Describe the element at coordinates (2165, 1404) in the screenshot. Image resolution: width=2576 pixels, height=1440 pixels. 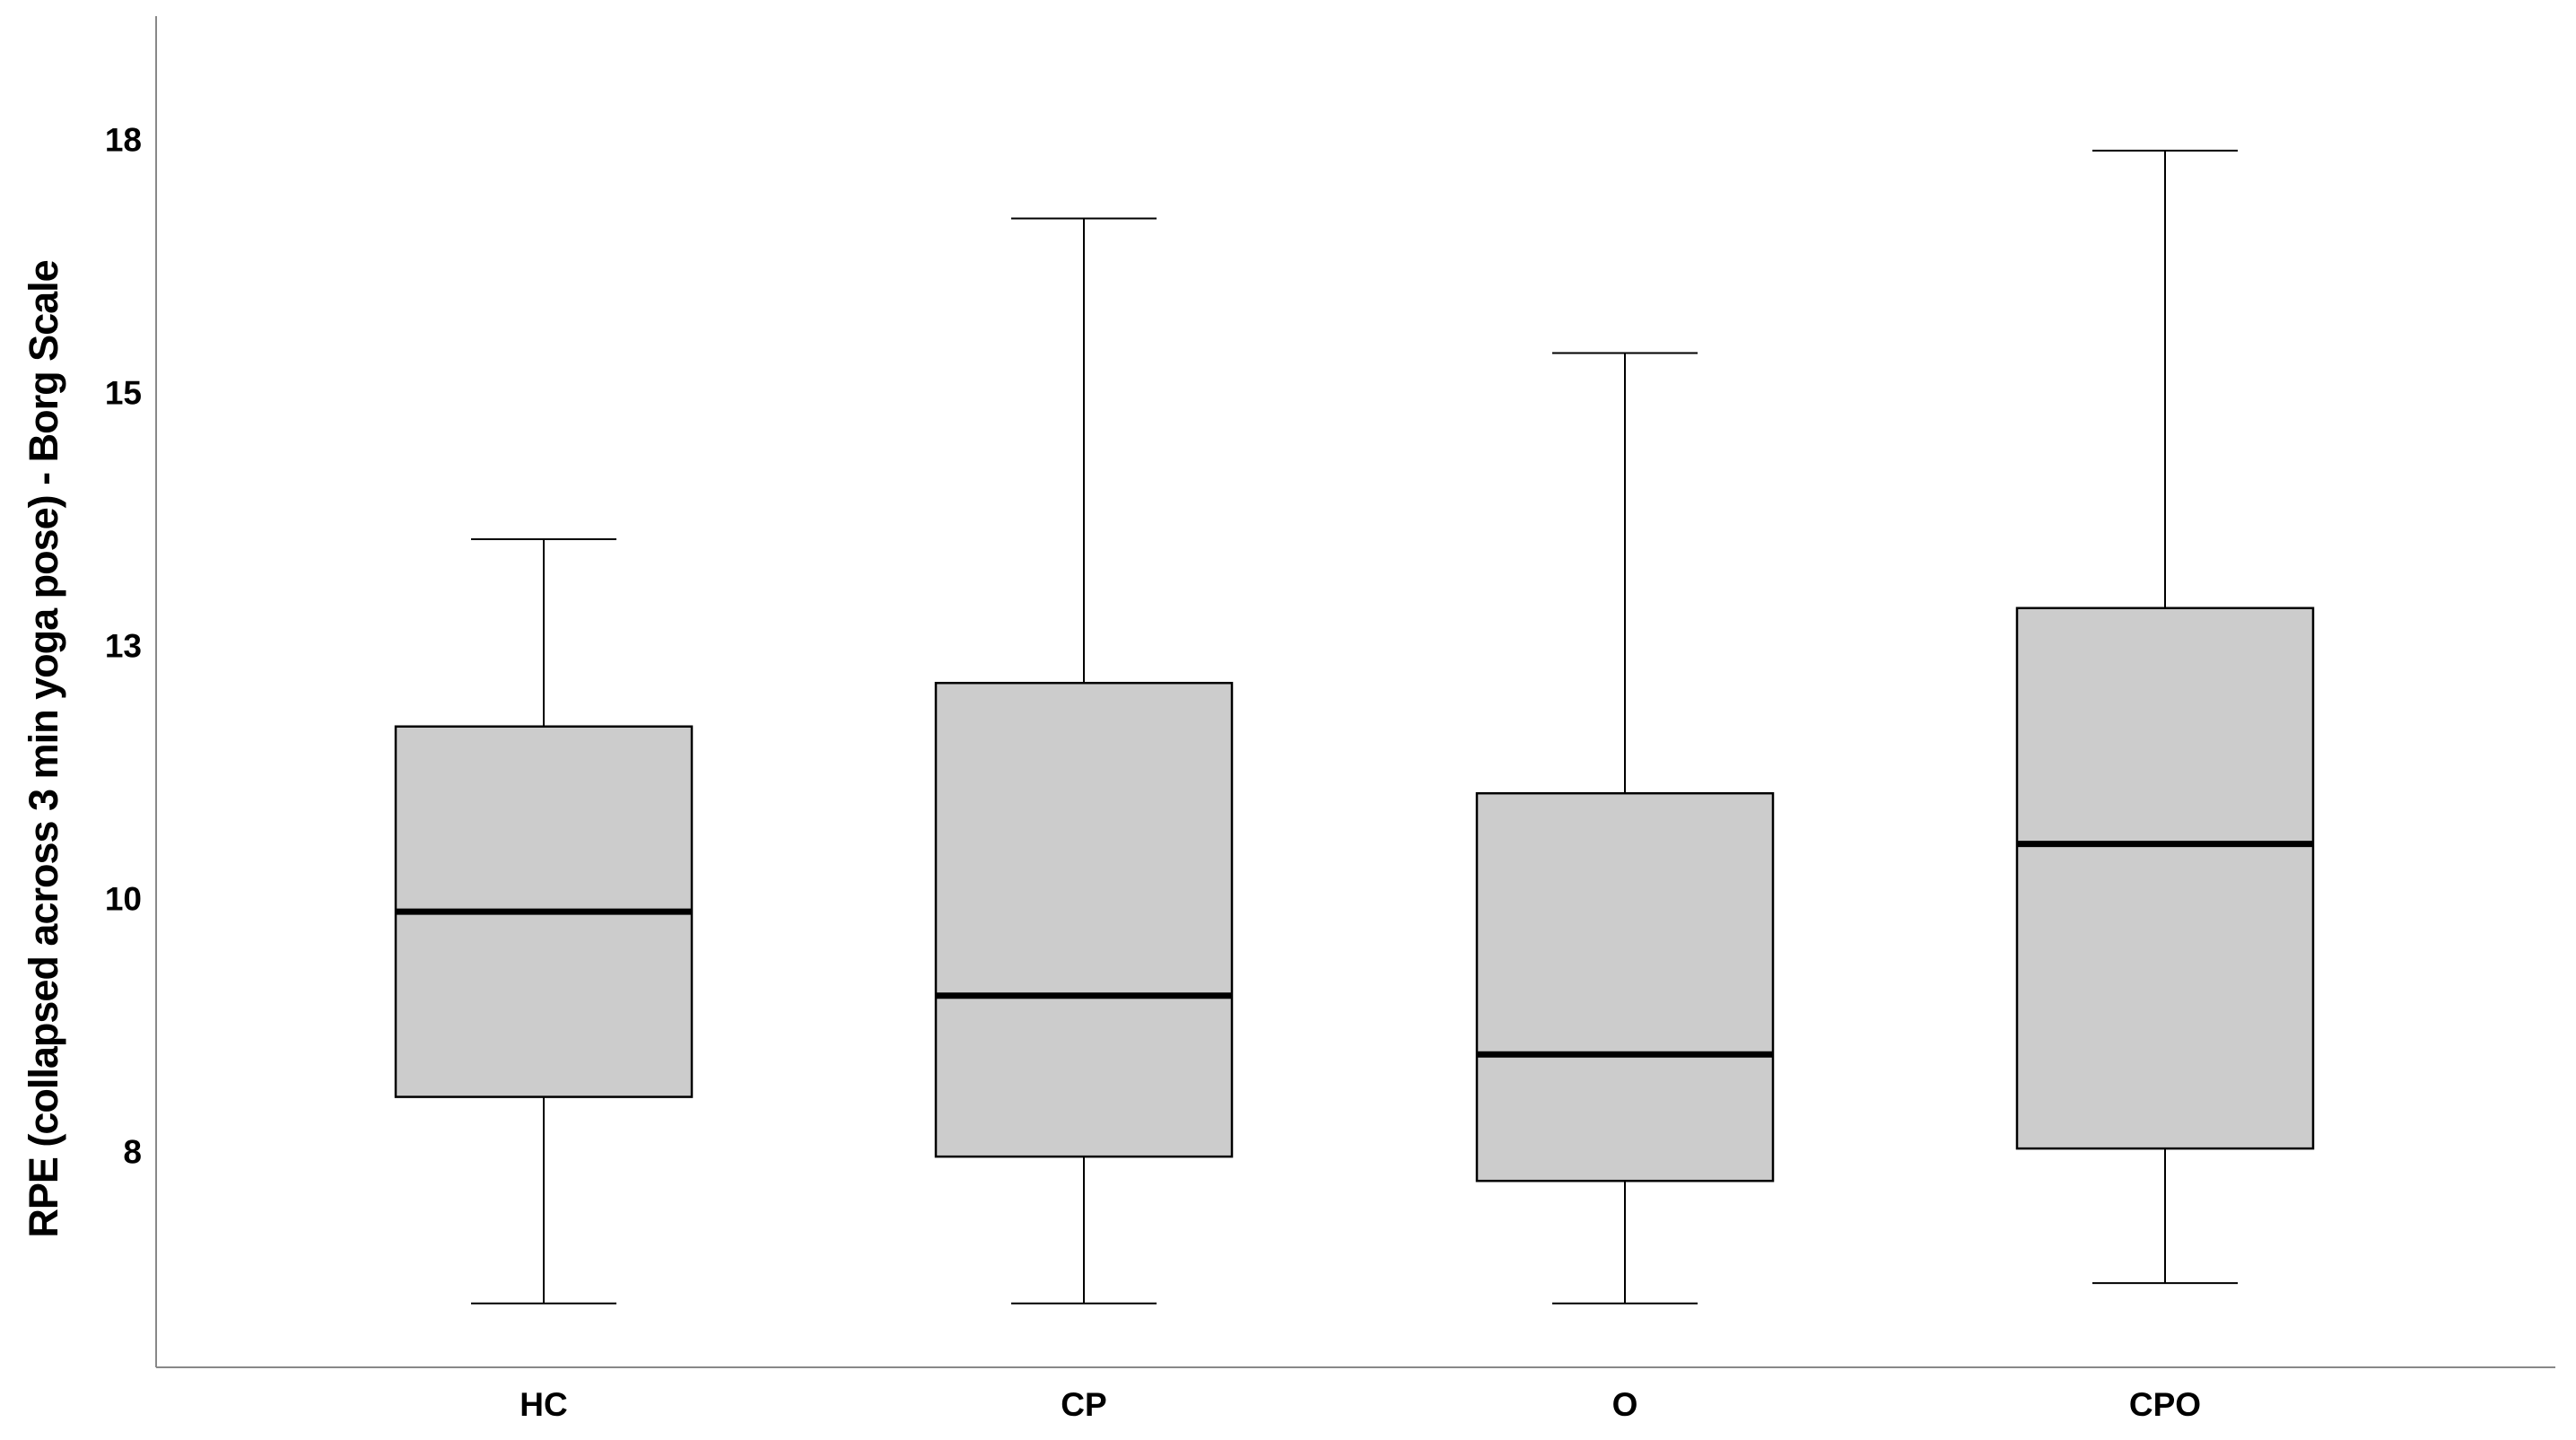
I see `x-tick-label: CPO` at that location.